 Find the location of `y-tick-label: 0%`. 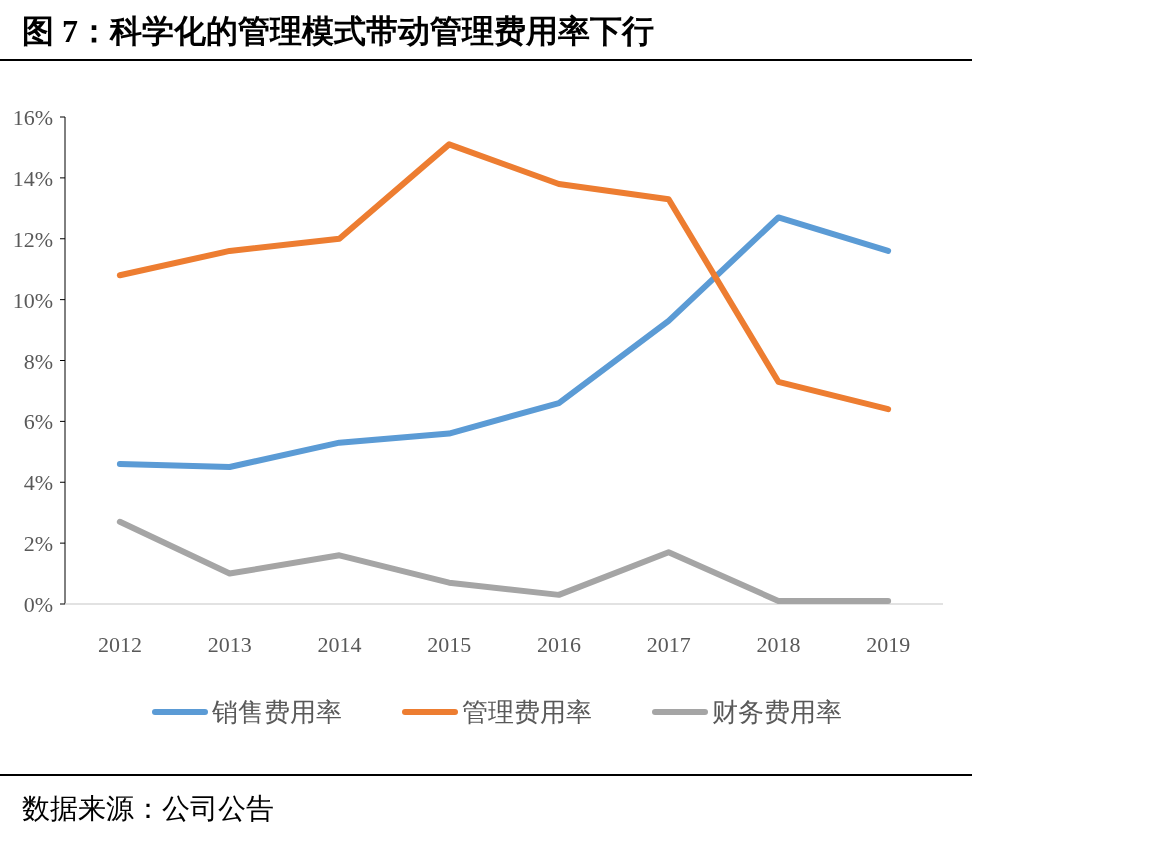

y-tick-label: 0% is located at coordinates (38, 604).